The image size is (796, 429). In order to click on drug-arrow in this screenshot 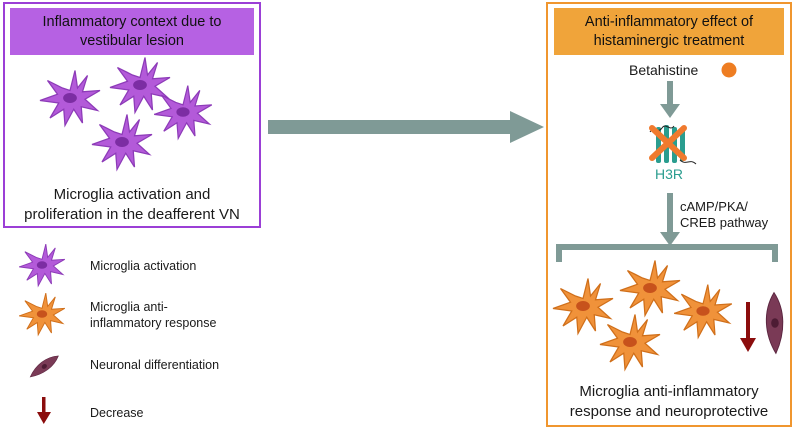, I will do `click(670, 99)`.